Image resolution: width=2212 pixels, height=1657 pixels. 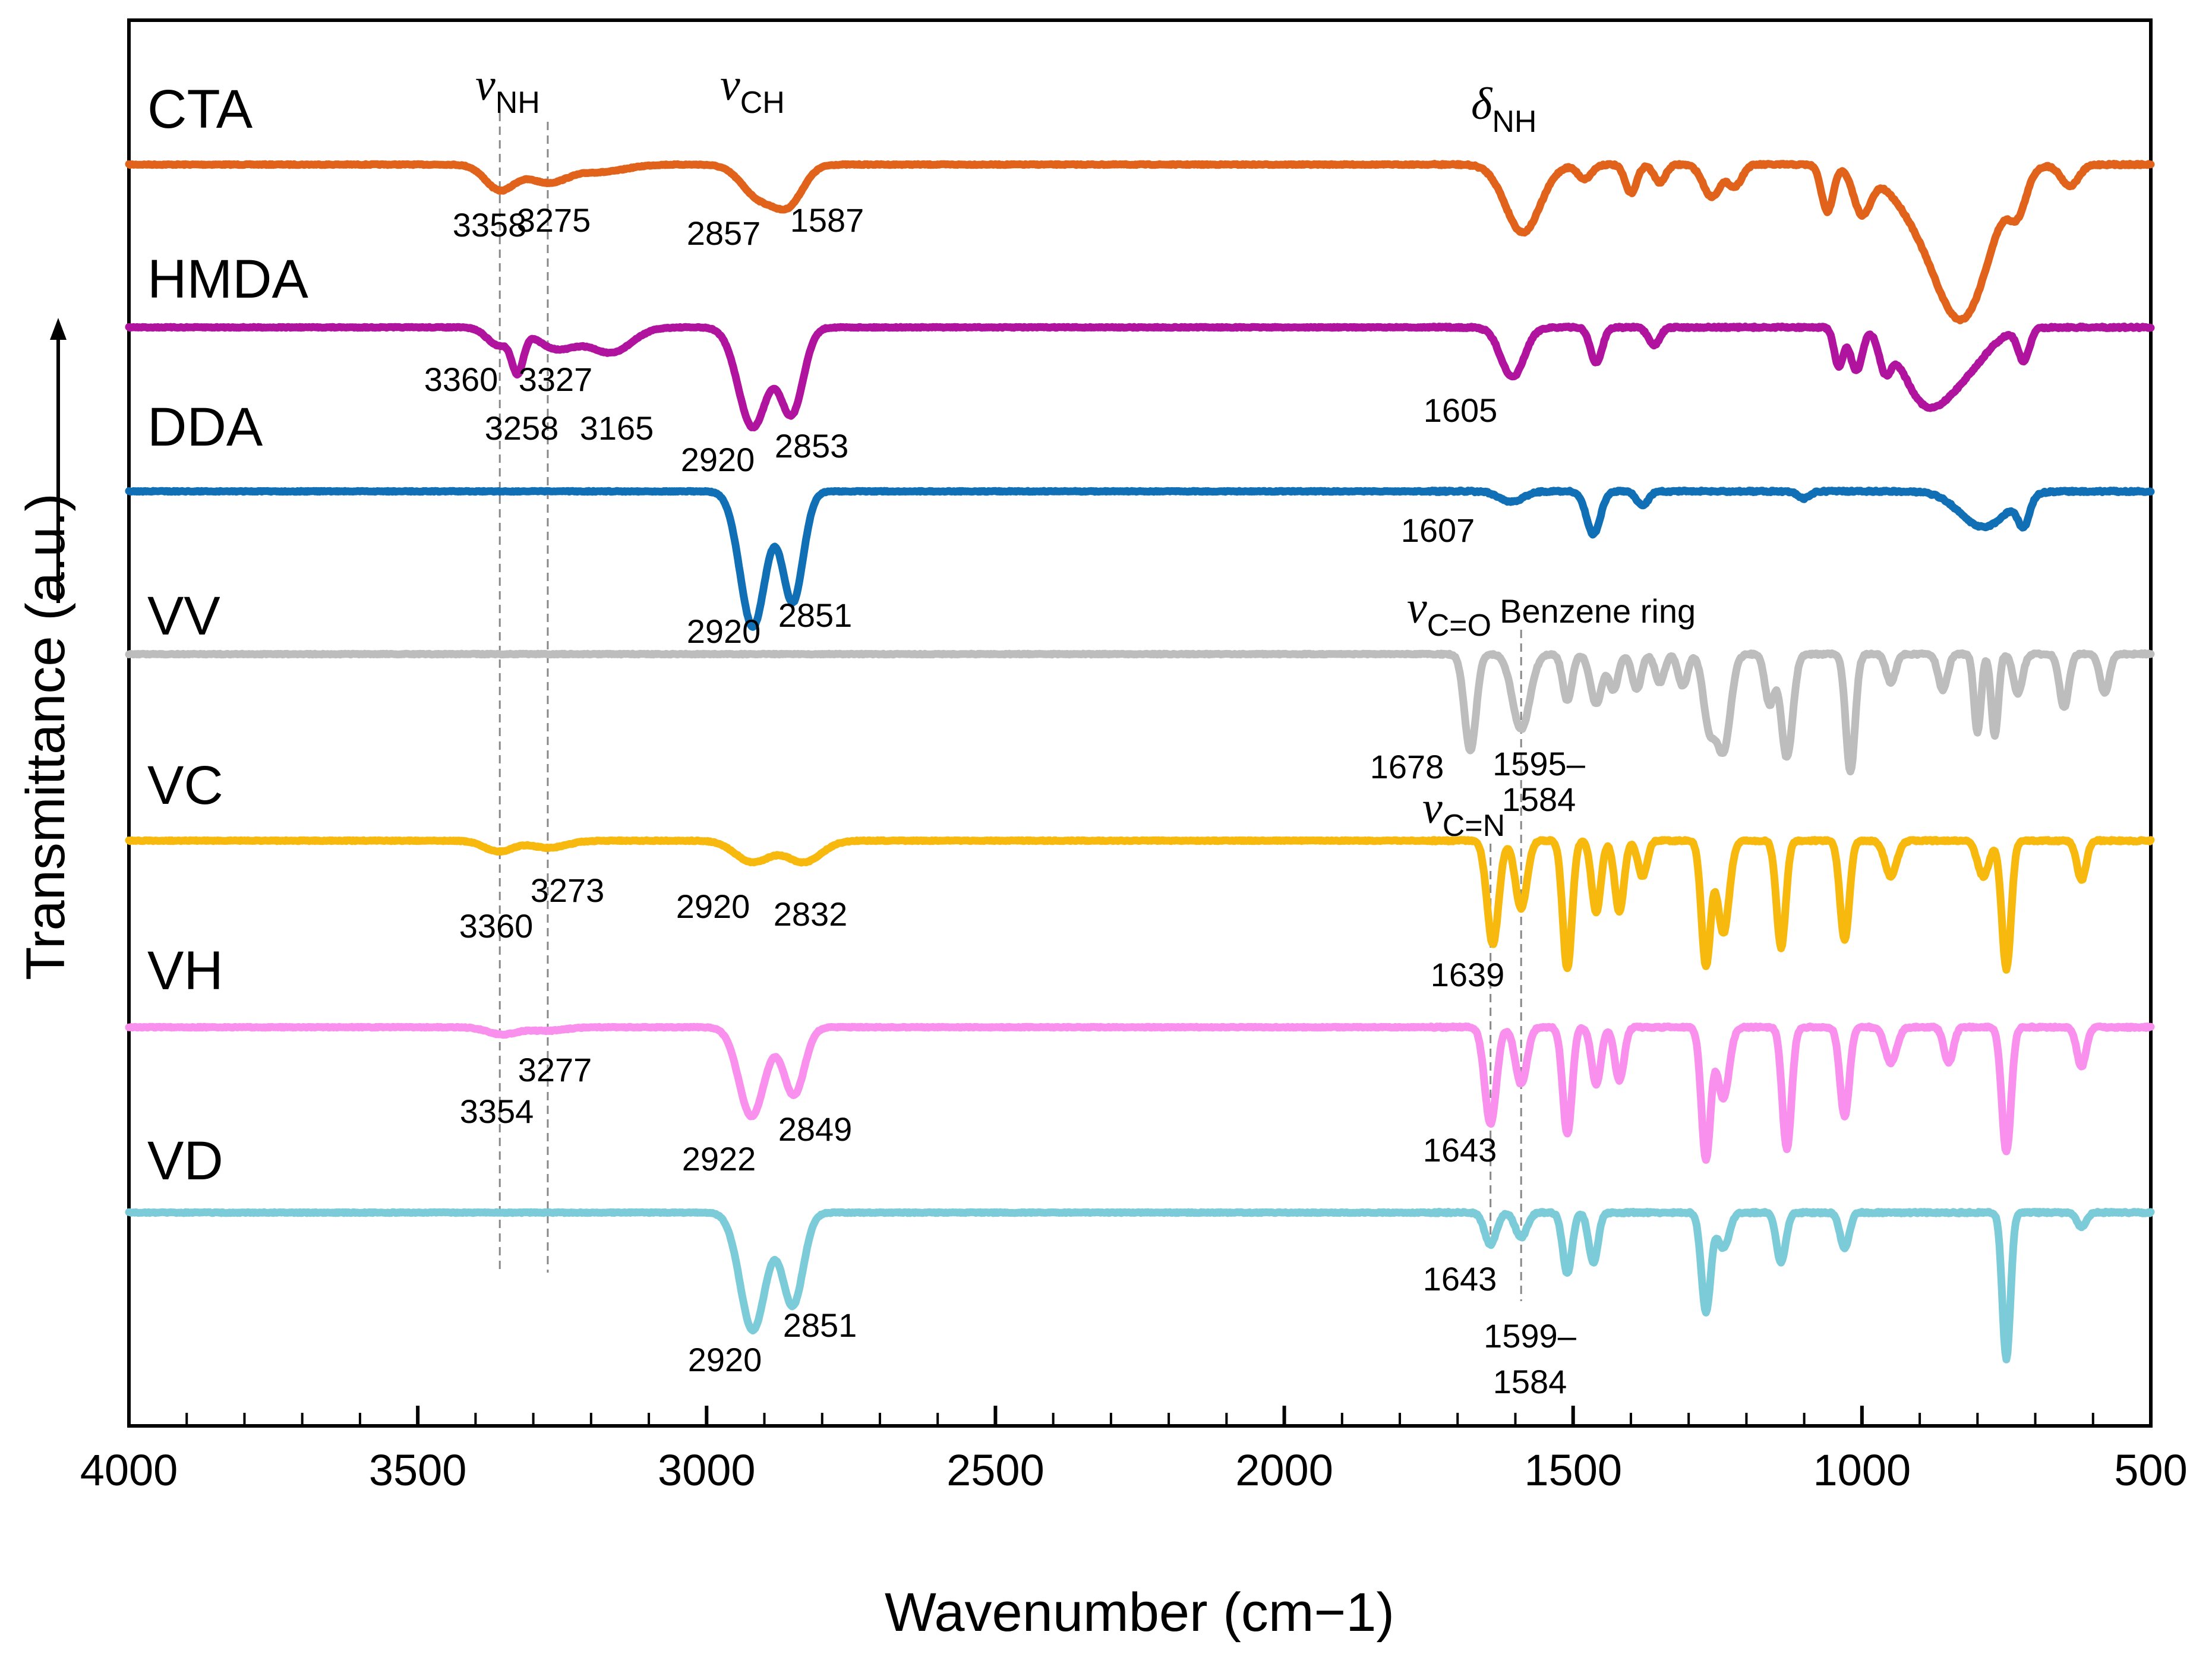 I want to click on peak-label-hmda: 3360, so click(x=461, y=379).